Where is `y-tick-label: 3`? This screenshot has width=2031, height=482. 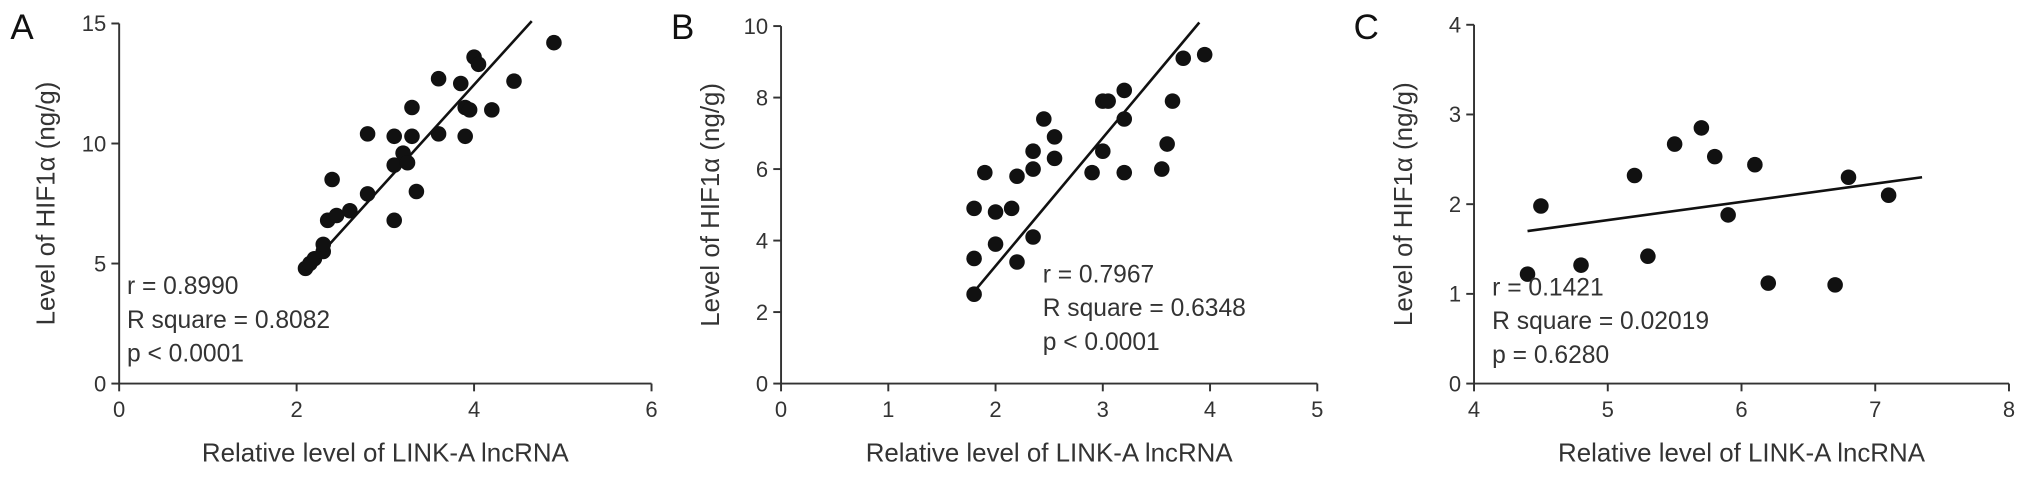 y-tick-label: 3 is located at coordinates (1455, 114).